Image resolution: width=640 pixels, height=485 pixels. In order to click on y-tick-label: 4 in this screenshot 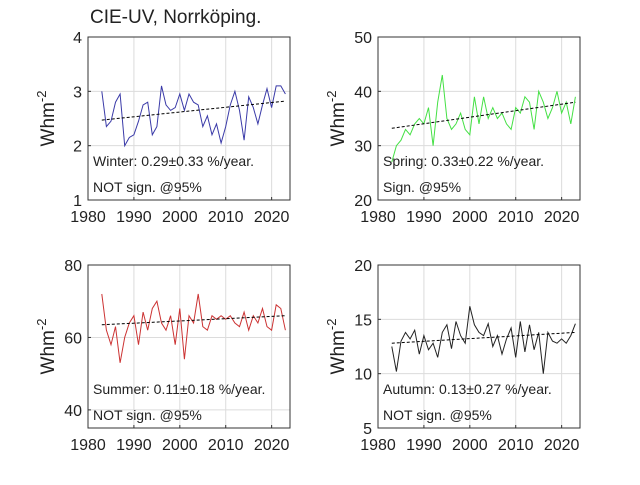, I will do `click(77, 38)`.